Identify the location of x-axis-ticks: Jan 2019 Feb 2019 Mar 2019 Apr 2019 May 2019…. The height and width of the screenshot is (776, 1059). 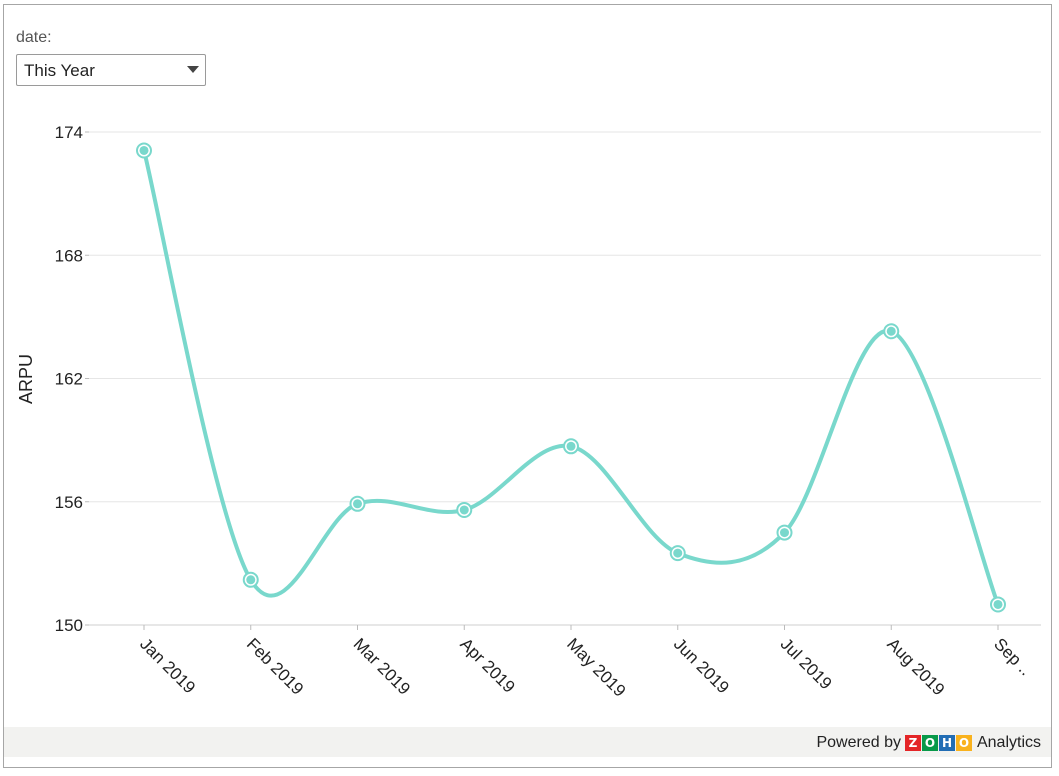
(585, 663).